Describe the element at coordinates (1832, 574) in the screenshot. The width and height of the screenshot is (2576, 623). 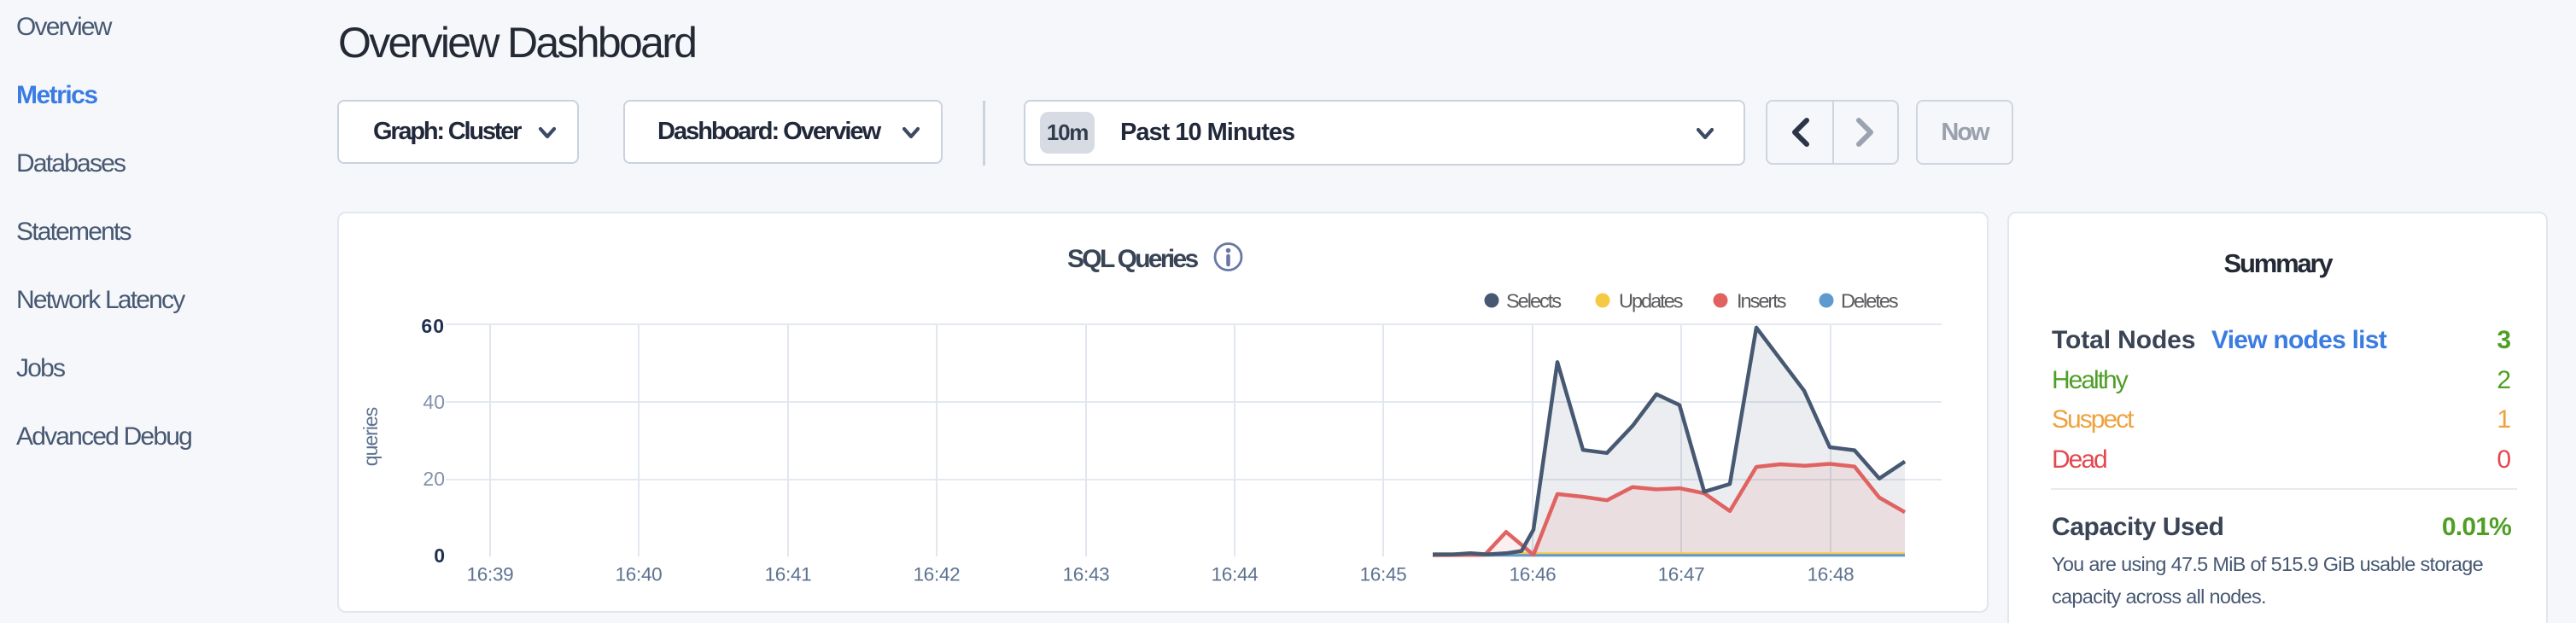
I see `svg-text: 16:48` at that location.